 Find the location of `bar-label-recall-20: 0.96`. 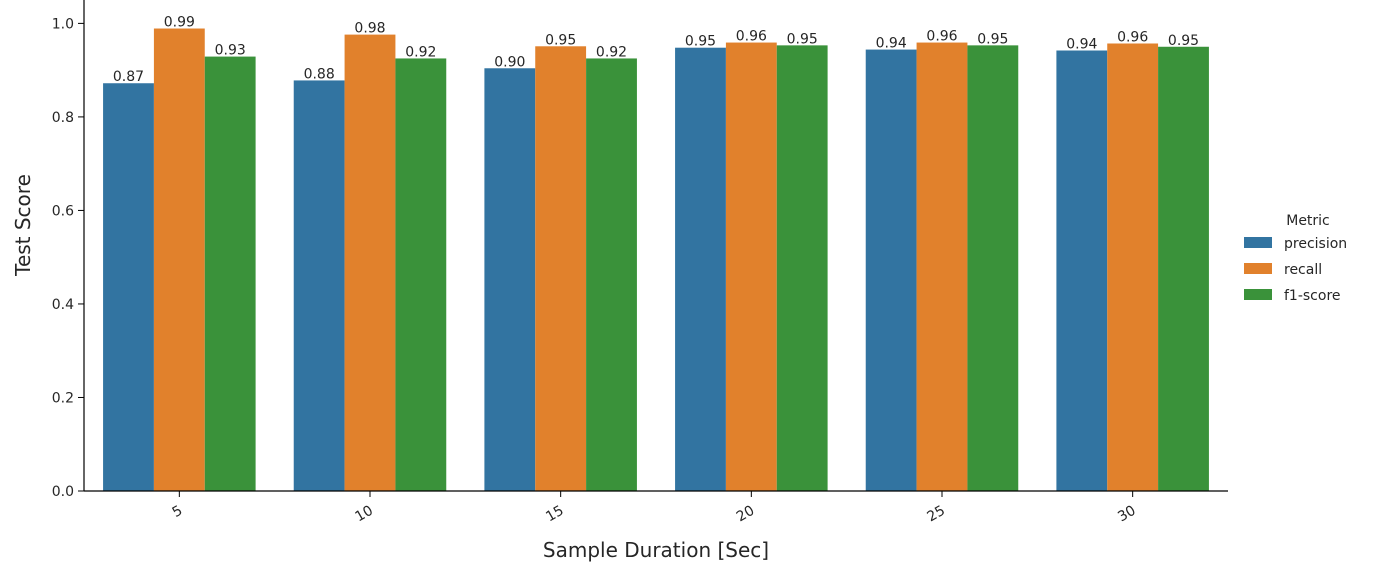

bar-label-recall-20: 0.96 is located at coordinates (751, 37).